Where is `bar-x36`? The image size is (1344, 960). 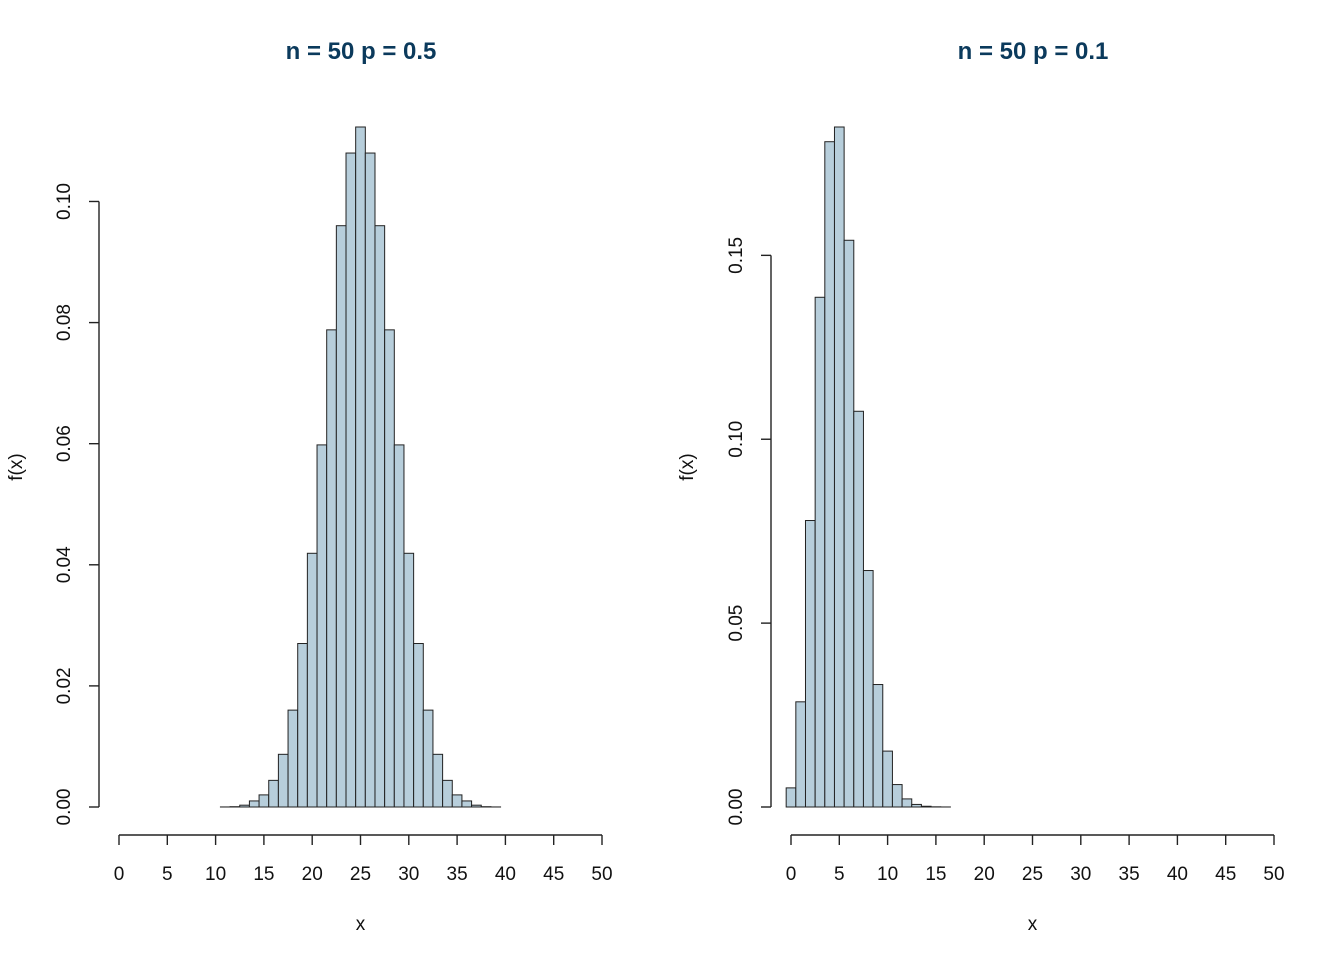
bar-x36 is located at coordinates (467, 804).